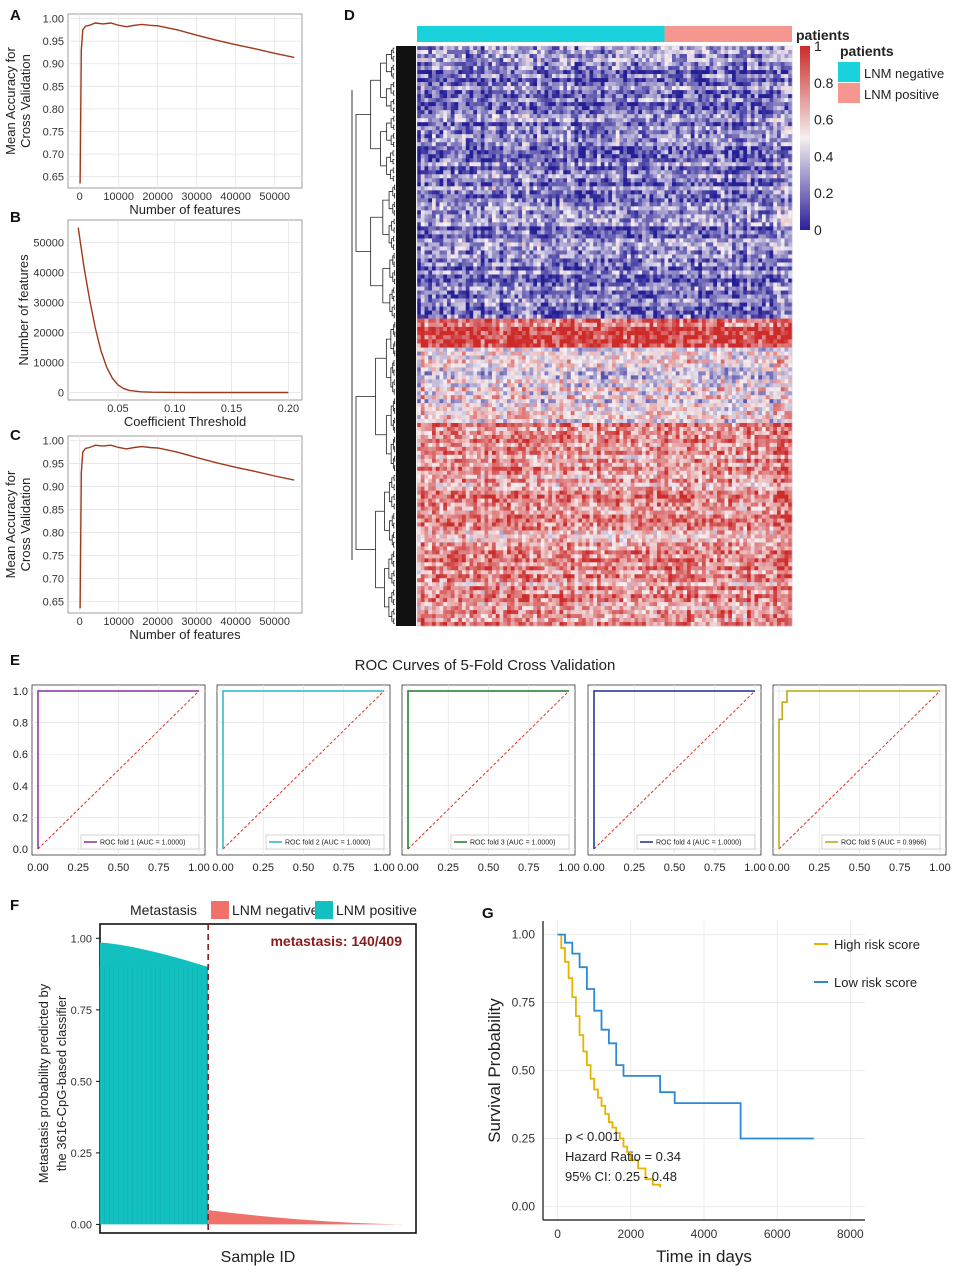 Image resolution: width=957 pixels, height=1272 pixels. I want to click on y-tick-label: 30000, so click(48, 304).